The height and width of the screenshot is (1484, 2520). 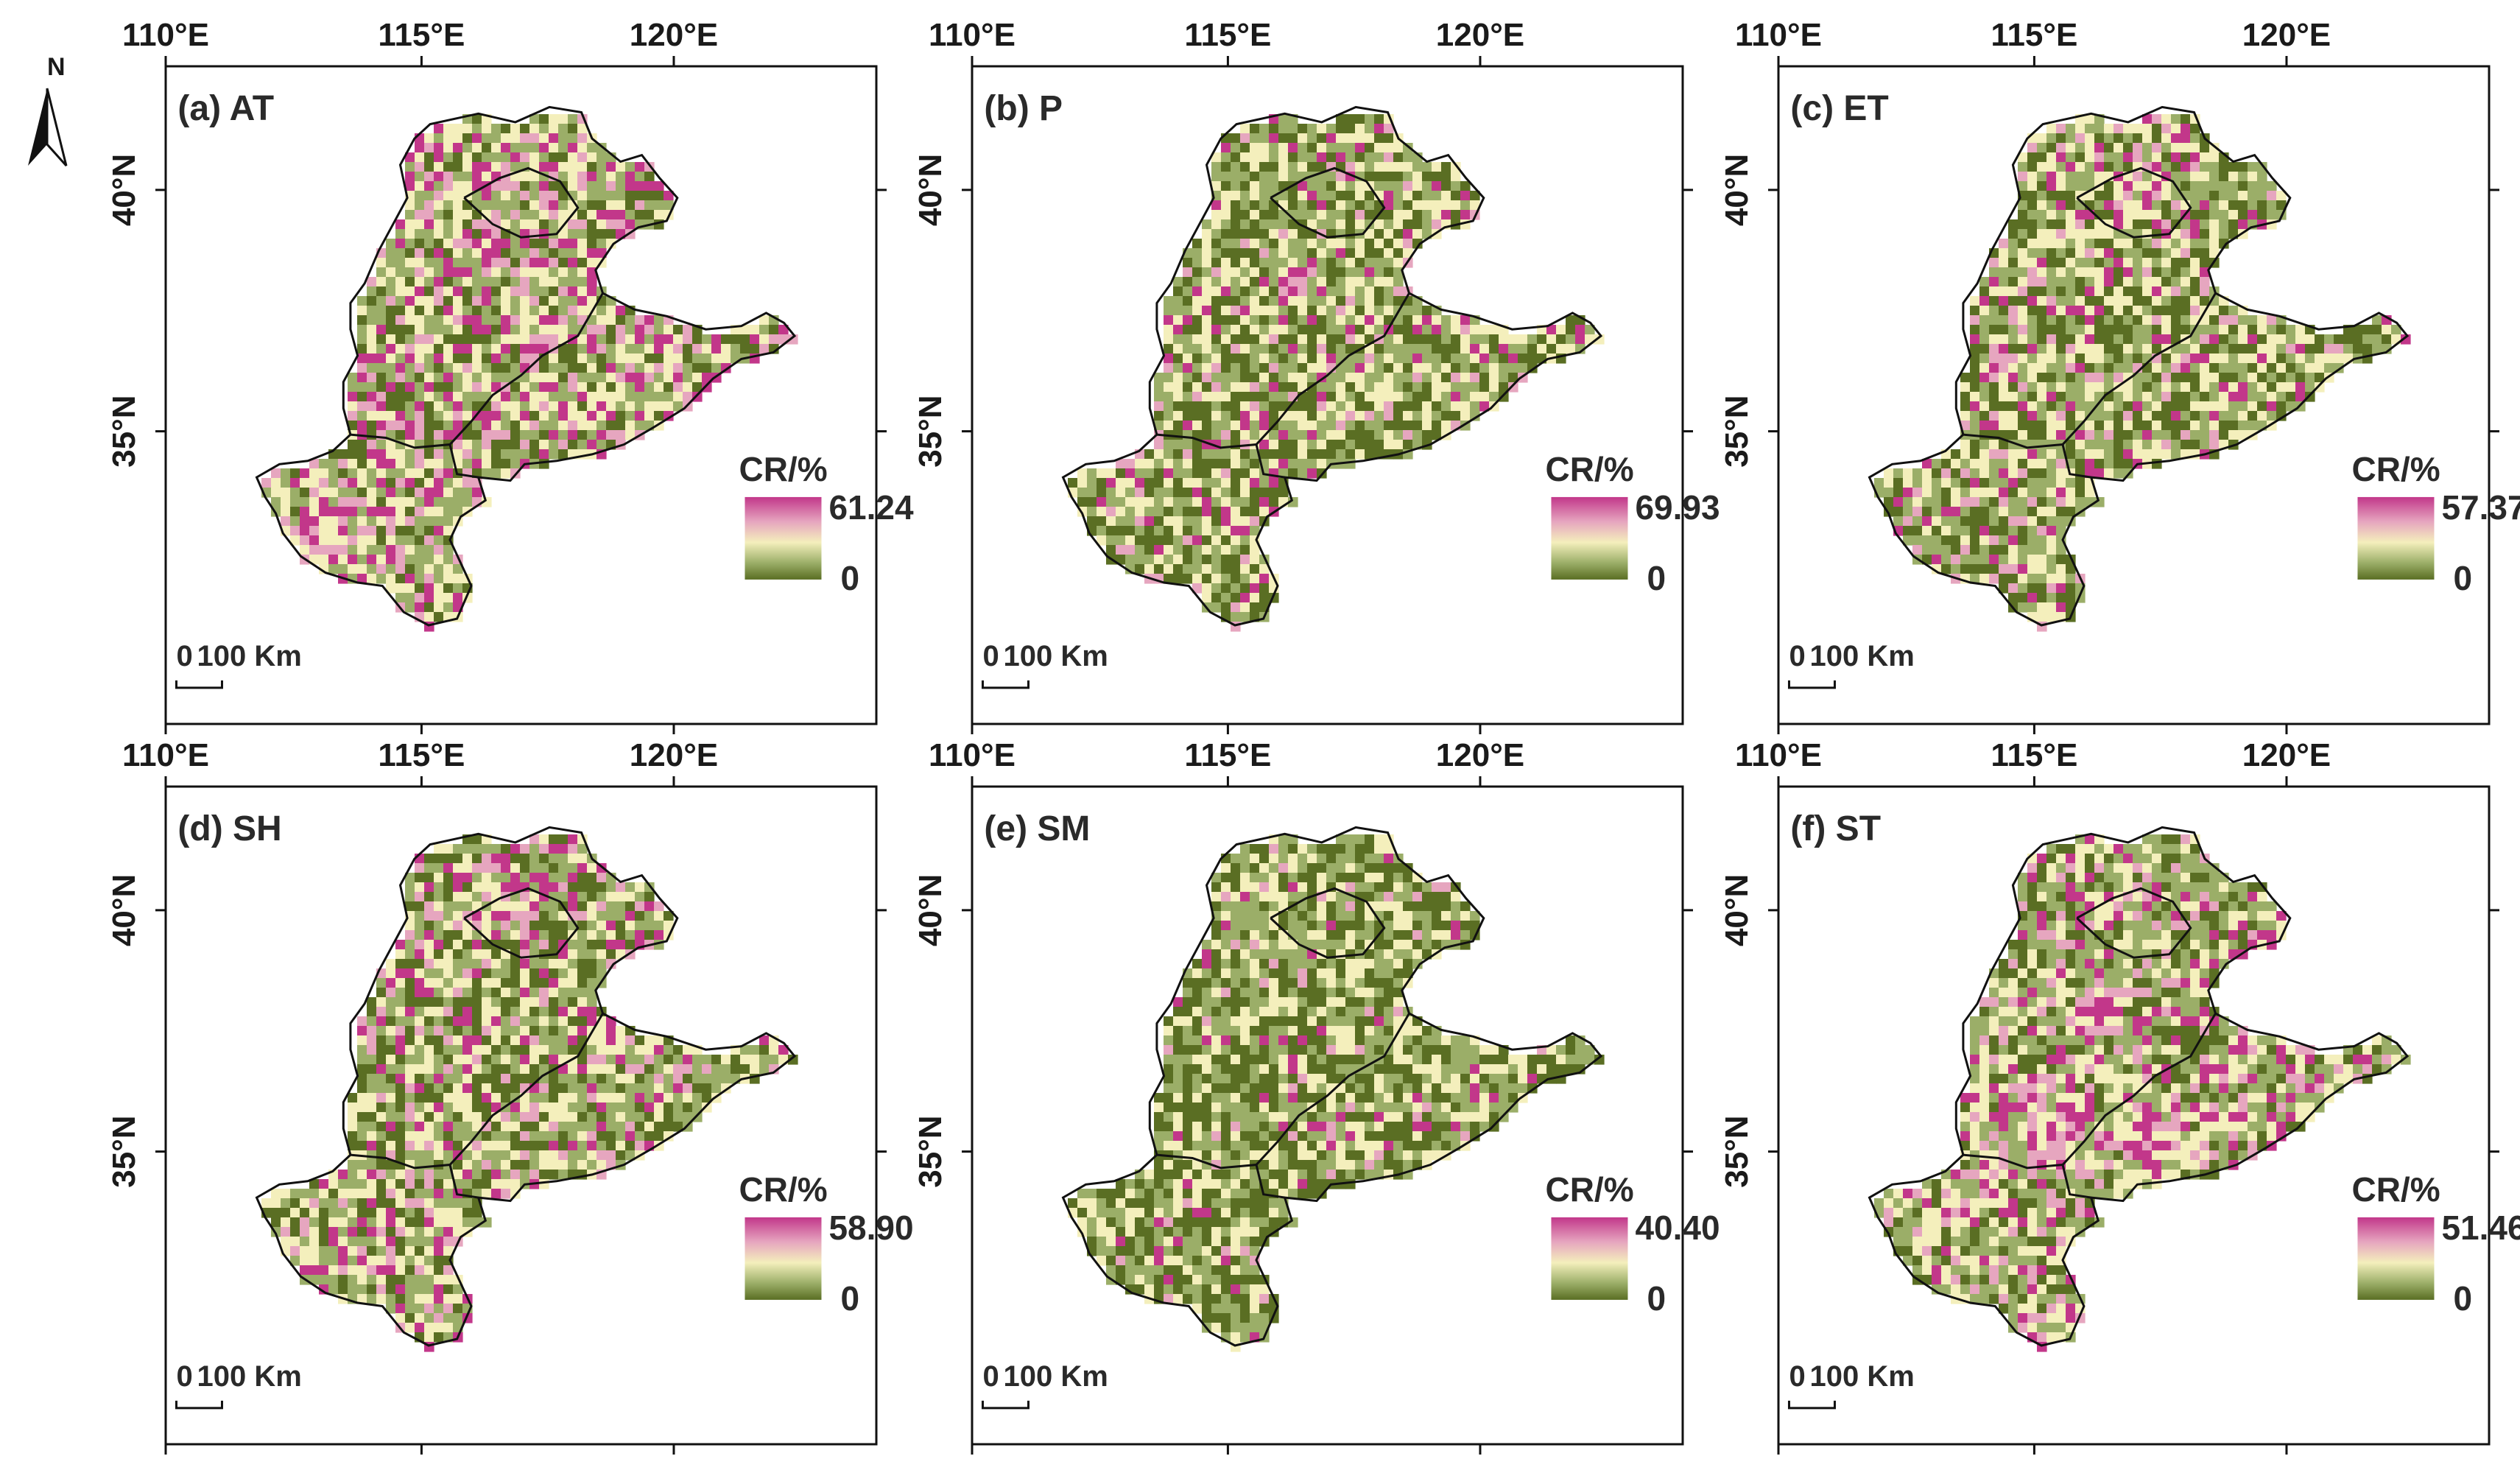 What do you see at coordinates (1839, 109) in the screenshot?
I see `panel-label: (c) ET` at bounding box center [1839, 109].